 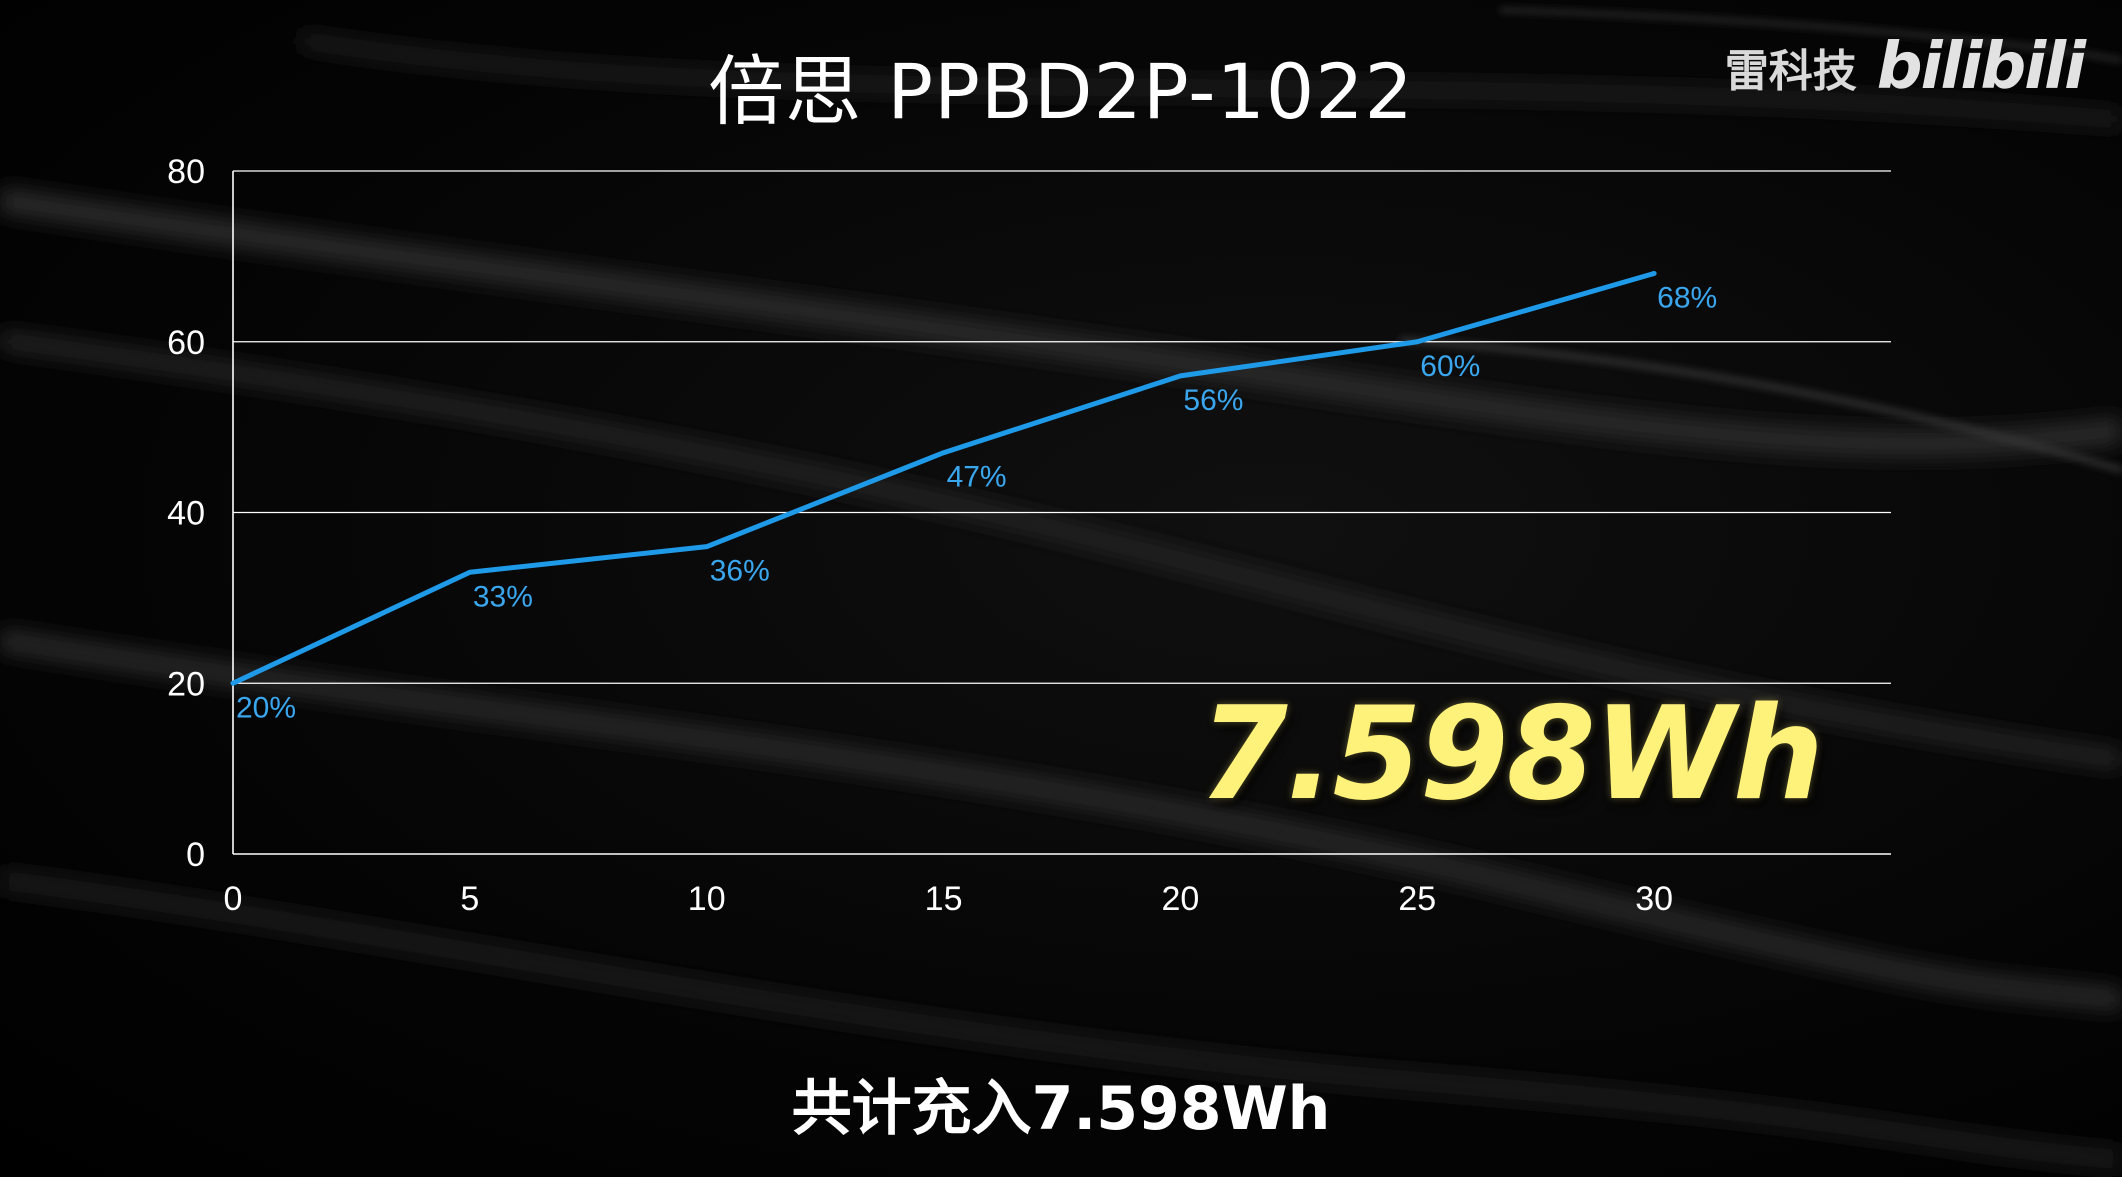 I want to click on x-tick-label: 25, so click(x=1417, y=899).